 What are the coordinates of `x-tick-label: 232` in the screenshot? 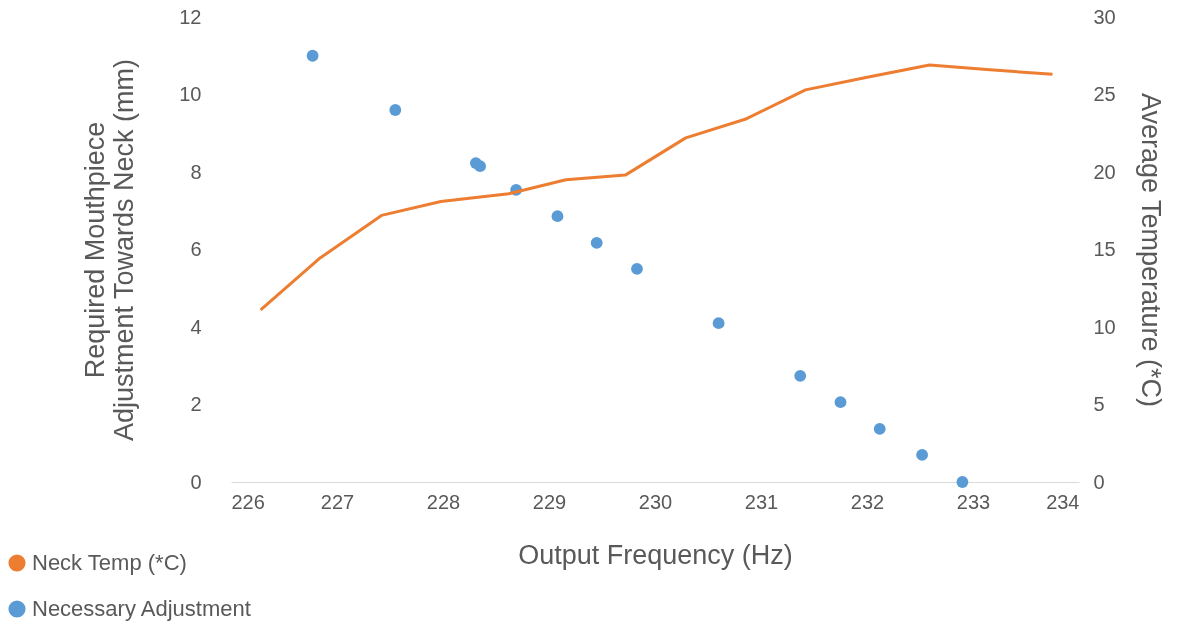 It's located at (867, 501).